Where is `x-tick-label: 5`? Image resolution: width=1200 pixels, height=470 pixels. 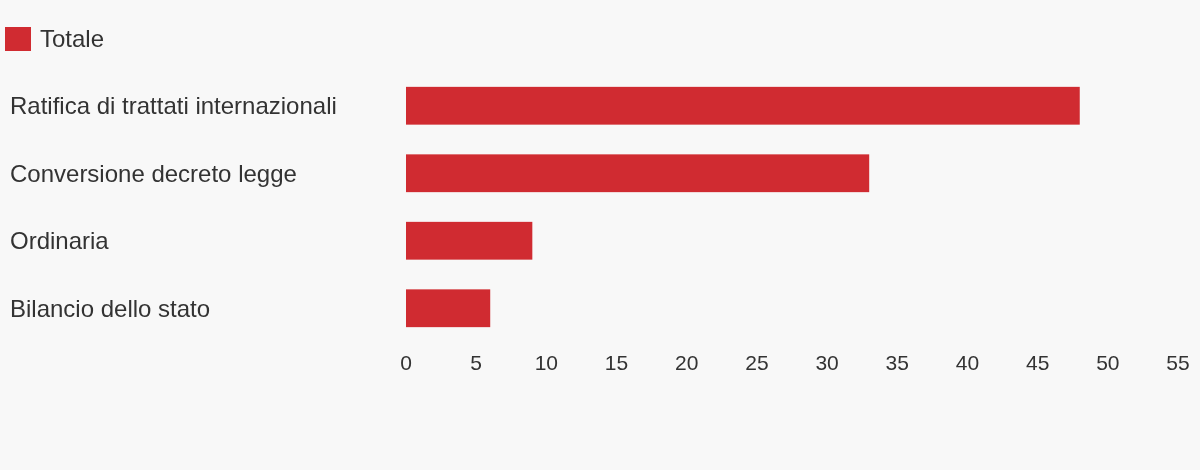
x-tick-label: 5 is located at coordinates (476, 362).